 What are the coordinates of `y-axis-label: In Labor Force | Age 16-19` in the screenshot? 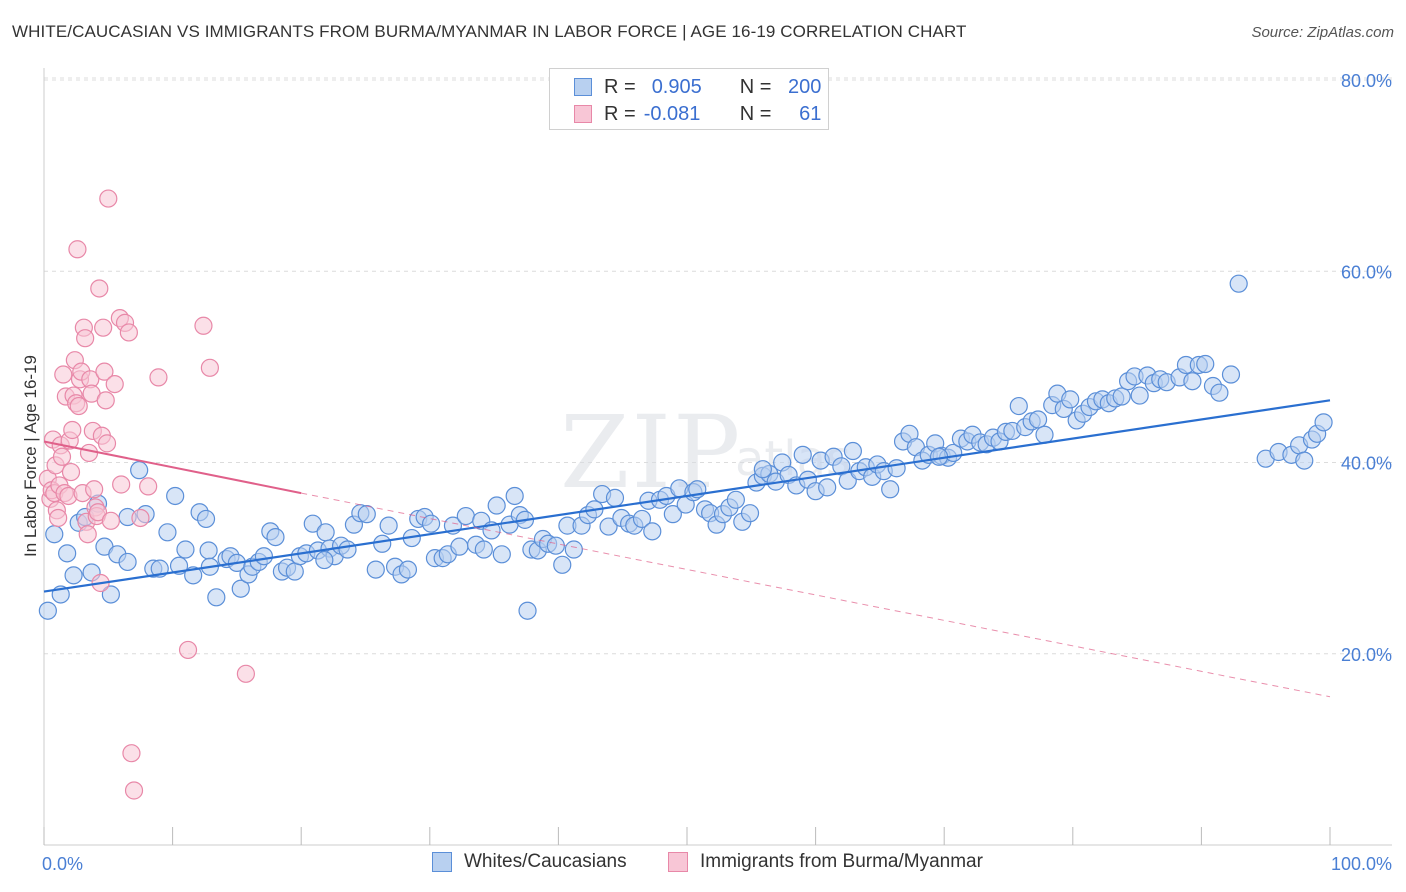 It's located at (30, 456).